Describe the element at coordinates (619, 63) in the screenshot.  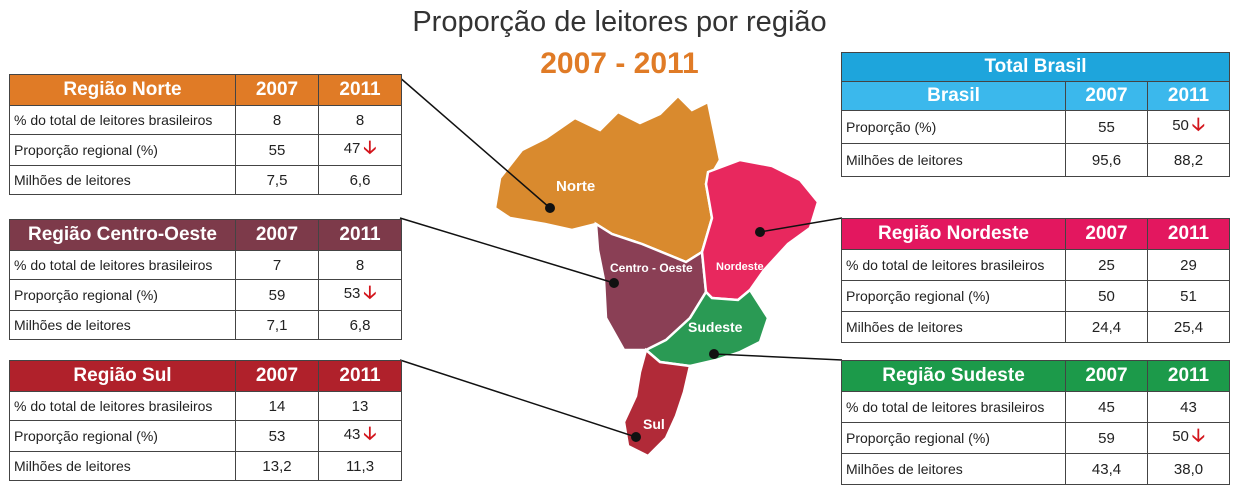
I see `chart-subtitle: 2007 - 2011` at that location.